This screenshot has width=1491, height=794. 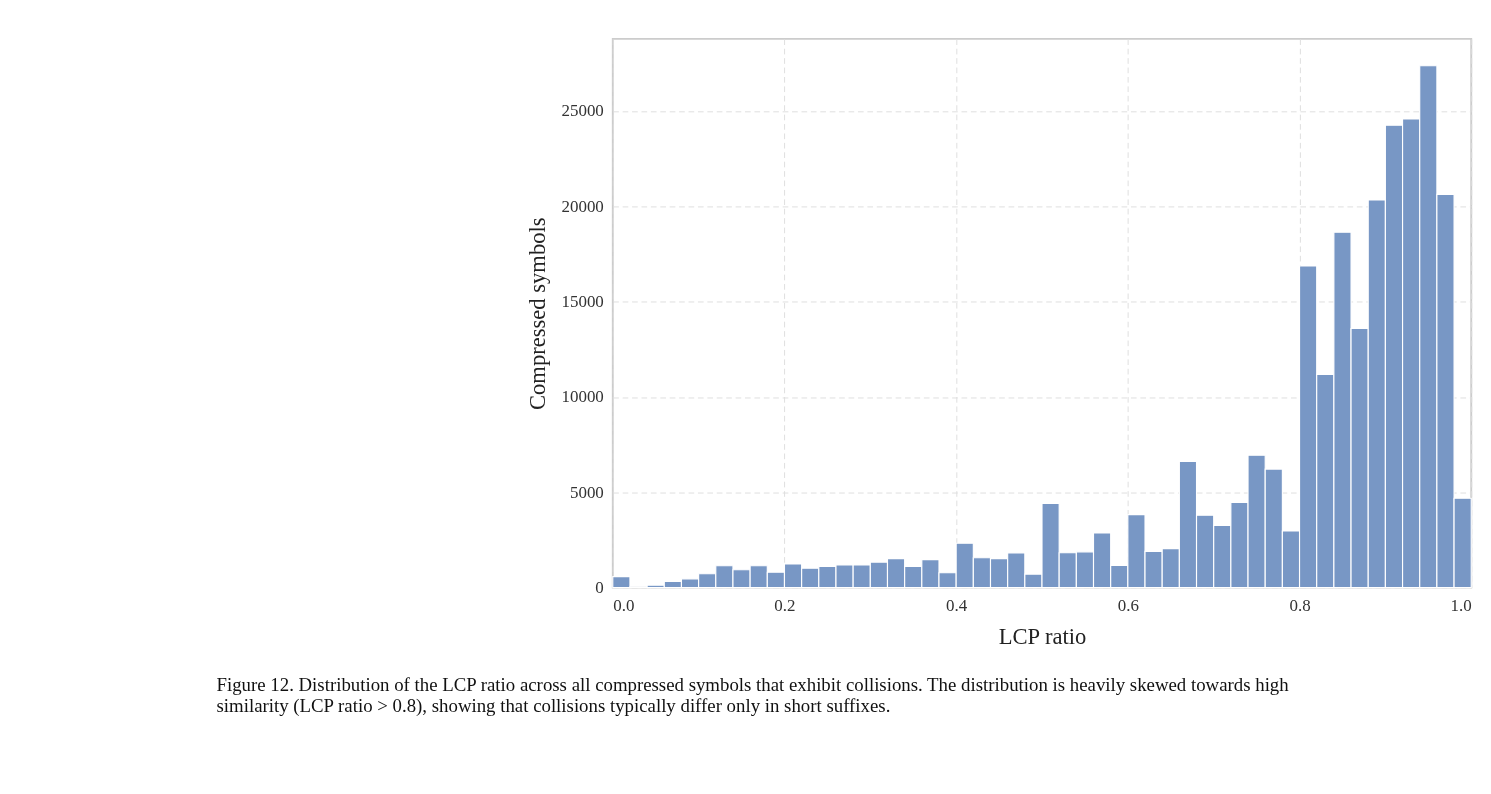 I want to click on x-tick-label: 0.4, so click(x=957, y=605).